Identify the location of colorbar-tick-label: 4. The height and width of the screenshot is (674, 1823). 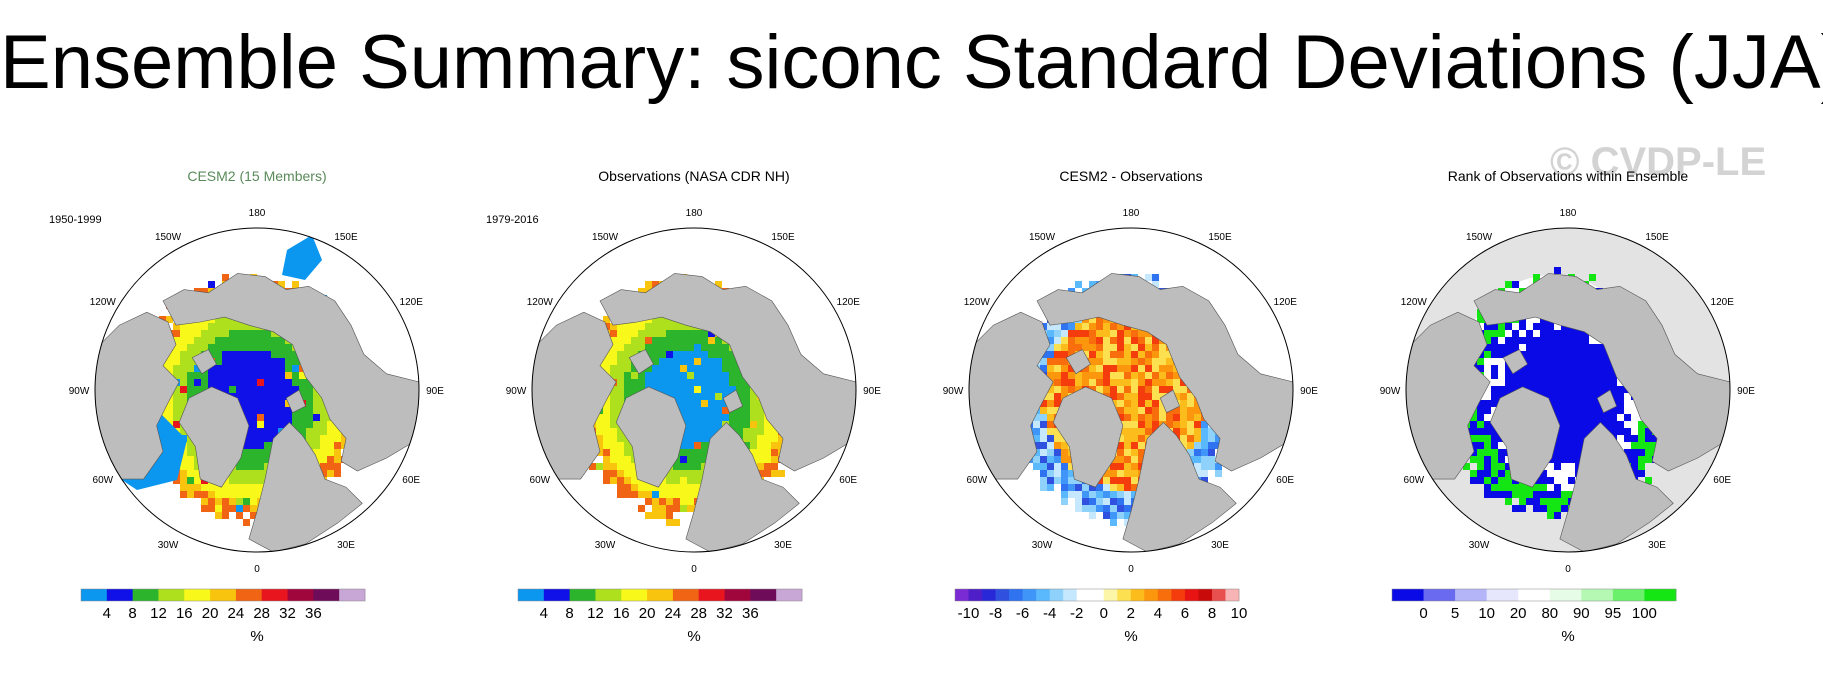
(544, 613).